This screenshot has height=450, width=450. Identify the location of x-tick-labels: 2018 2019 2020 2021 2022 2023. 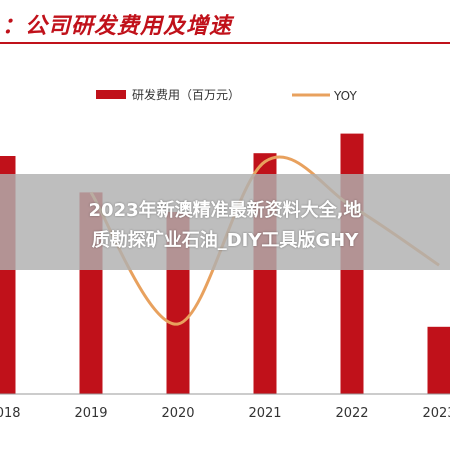
(225, 413).